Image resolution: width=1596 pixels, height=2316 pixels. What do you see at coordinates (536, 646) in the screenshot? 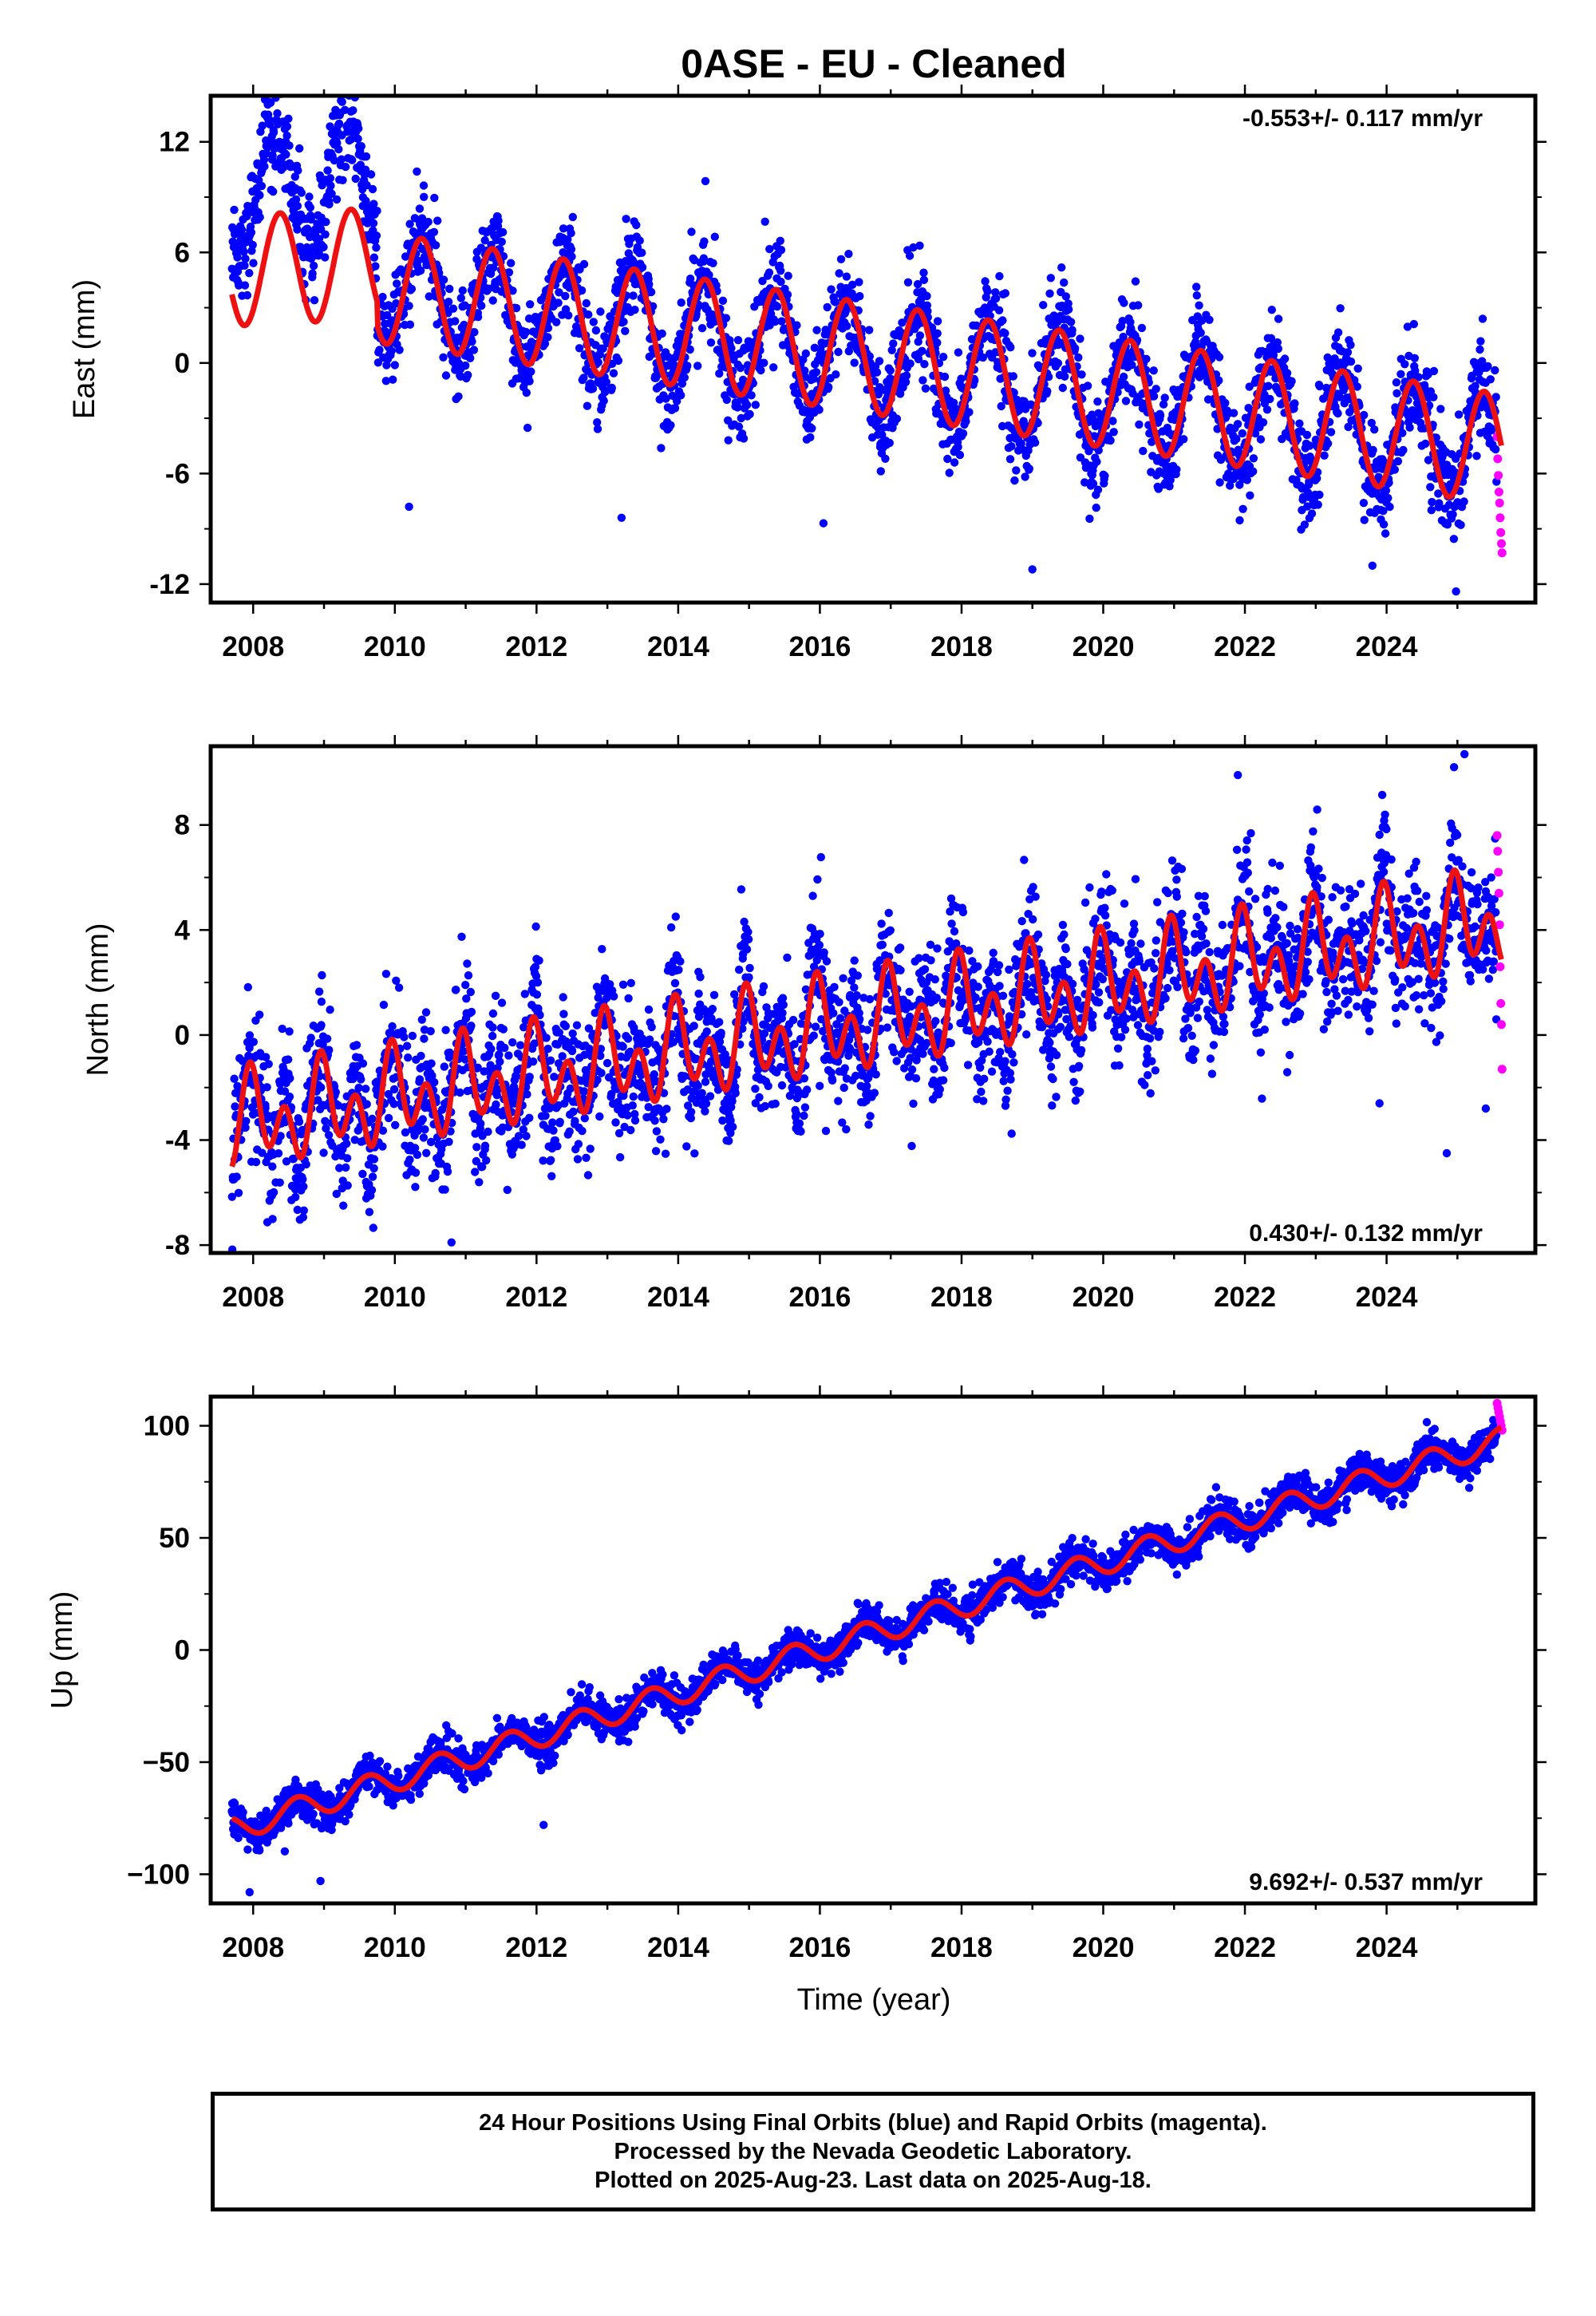
I see `x-tick-label: 2012` at bounding box center [536, 646].